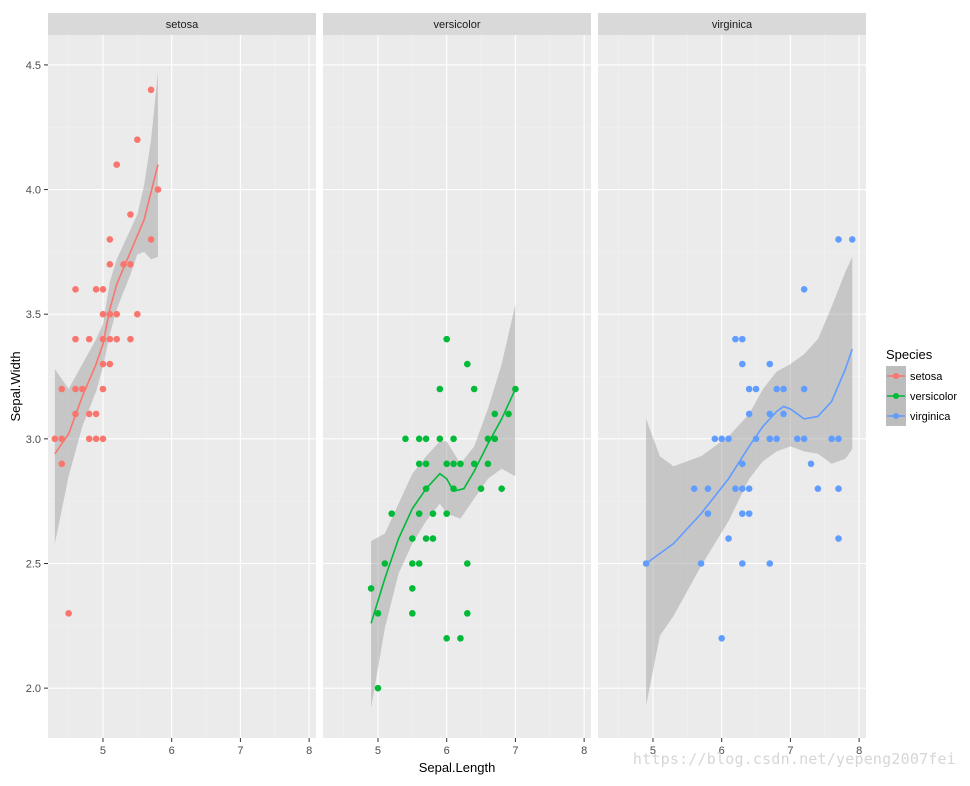  I want to click on legend-key-virginica, so click(896, 416).